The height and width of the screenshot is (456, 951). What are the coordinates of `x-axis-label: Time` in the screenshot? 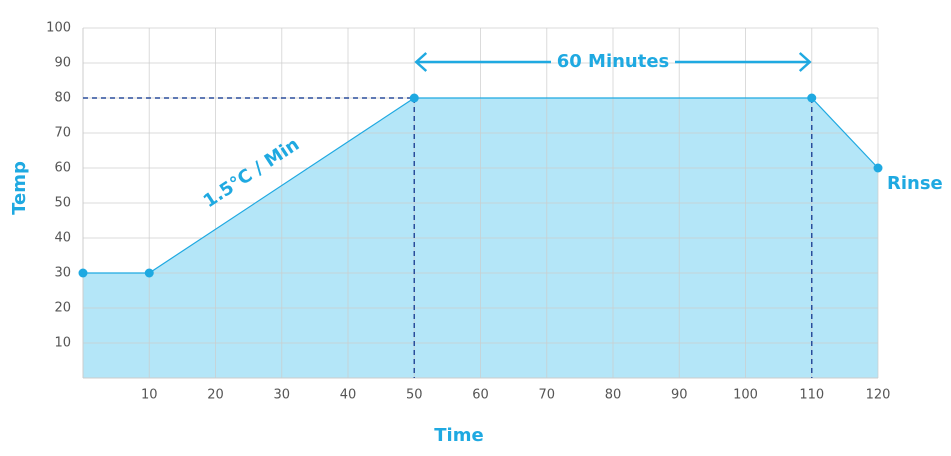 It's located at (458, 435).